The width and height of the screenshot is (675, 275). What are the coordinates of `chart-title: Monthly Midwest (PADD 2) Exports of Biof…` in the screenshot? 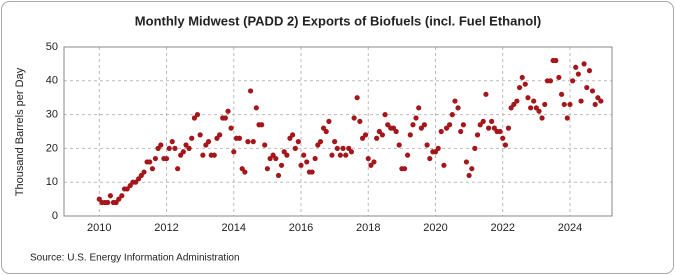 It's located at (338, 20).